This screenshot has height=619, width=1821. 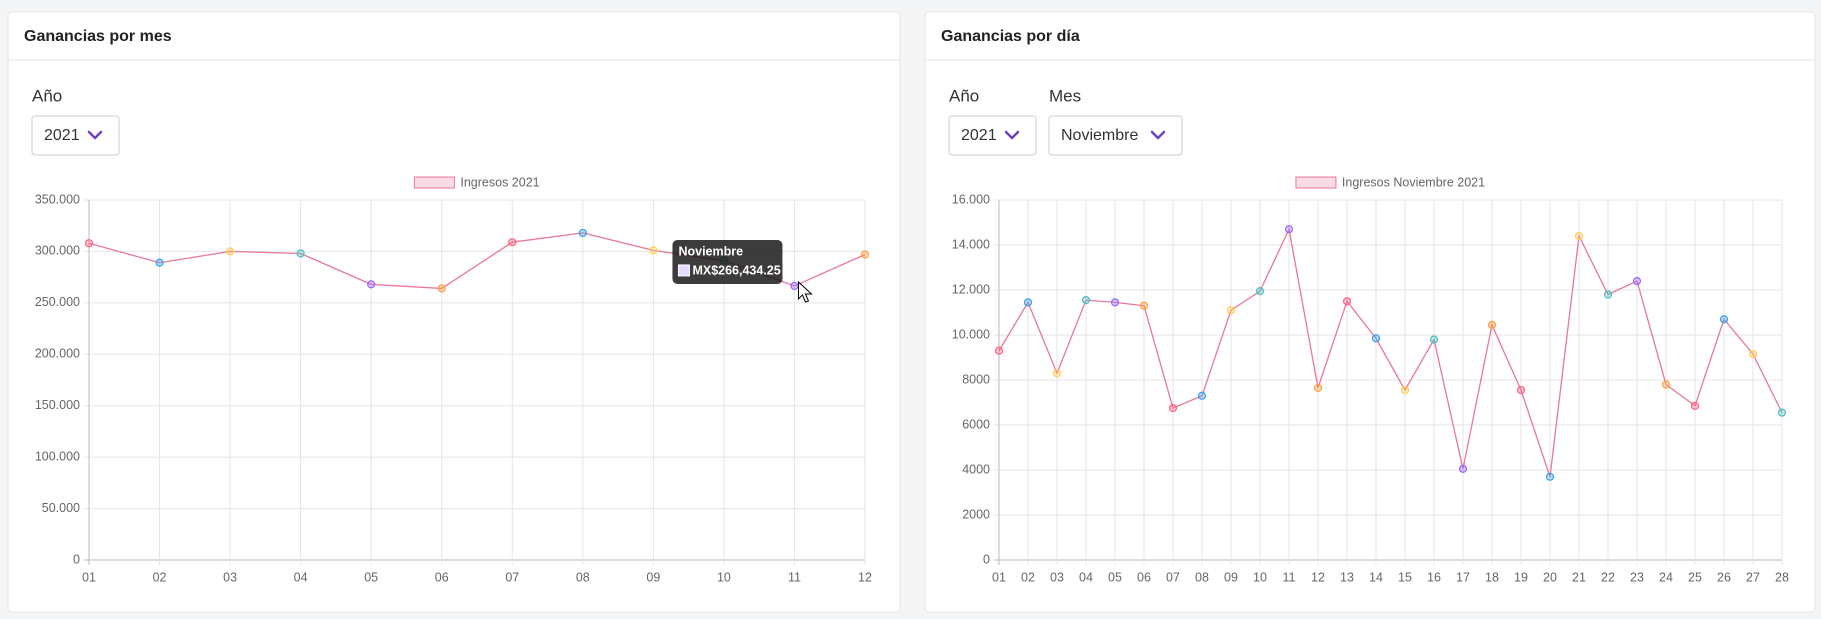 I want to click on x-tick-label: 11, so click(x=794, y=577).